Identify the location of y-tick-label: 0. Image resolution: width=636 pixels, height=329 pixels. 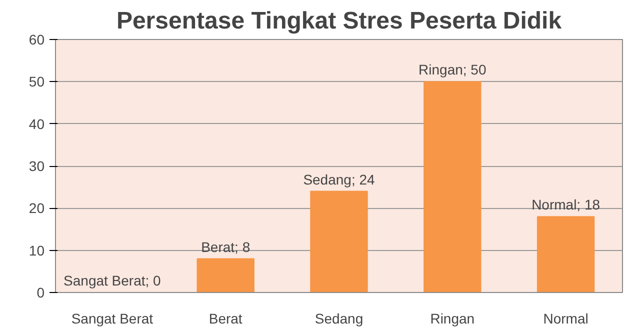
(40, 292).